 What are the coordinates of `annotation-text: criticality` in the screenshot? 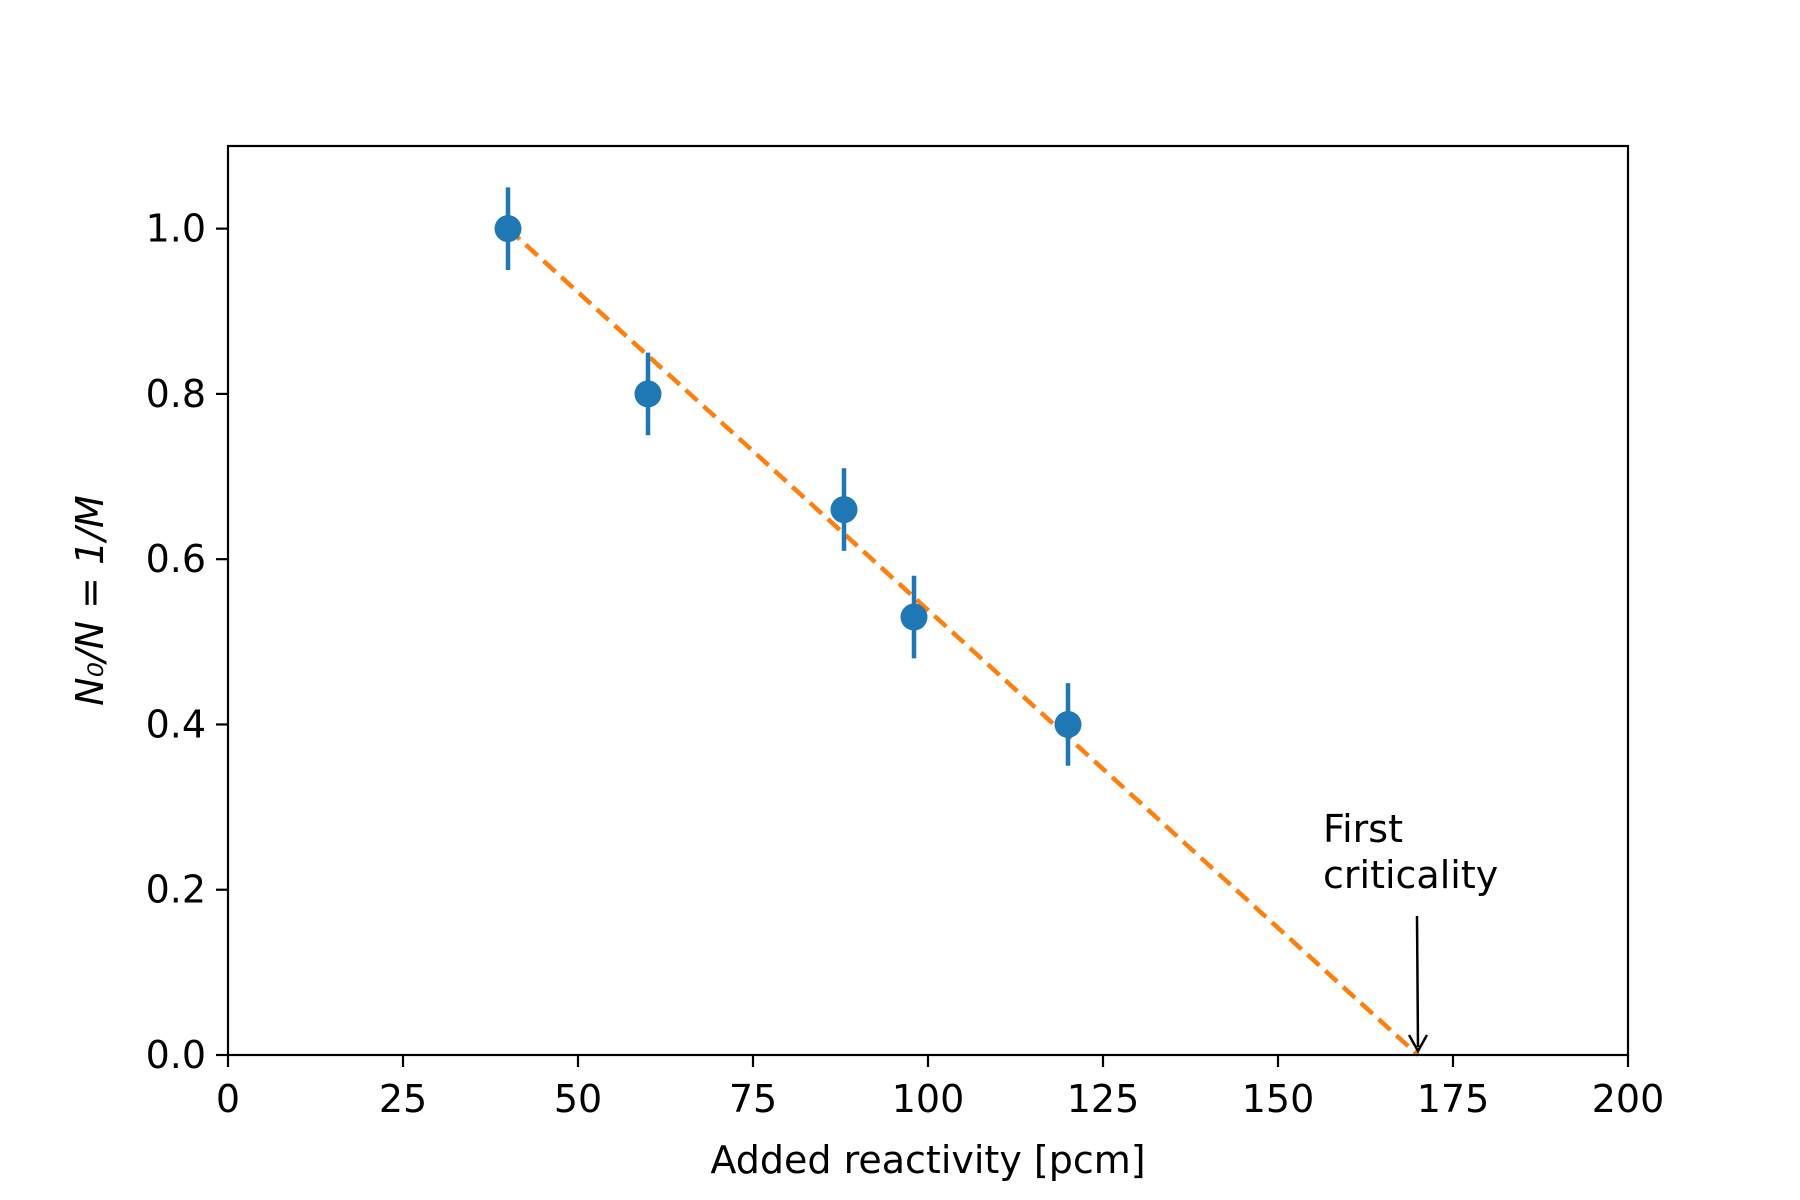 It's located at (1410, 875).